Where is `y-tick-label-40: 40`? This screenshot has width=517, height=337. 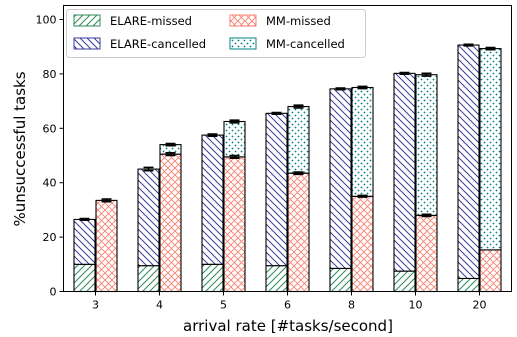 y-tick-label-40: 40 is located at coordinates (50, 183).